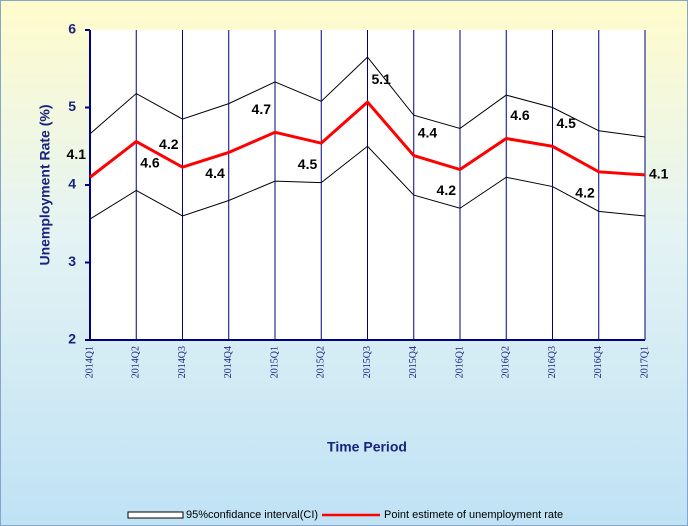 This screenshot has height=526, width=688. What do you see at coordinates (182, 362) in the screenshot?
I see `x-tick-label: 2014Q3` at bounding box center [182, 362].